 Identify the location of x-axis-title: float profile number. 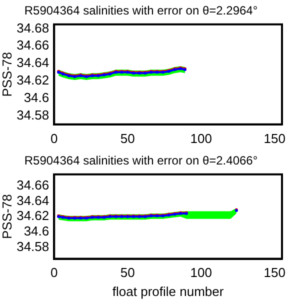
(168, 291).